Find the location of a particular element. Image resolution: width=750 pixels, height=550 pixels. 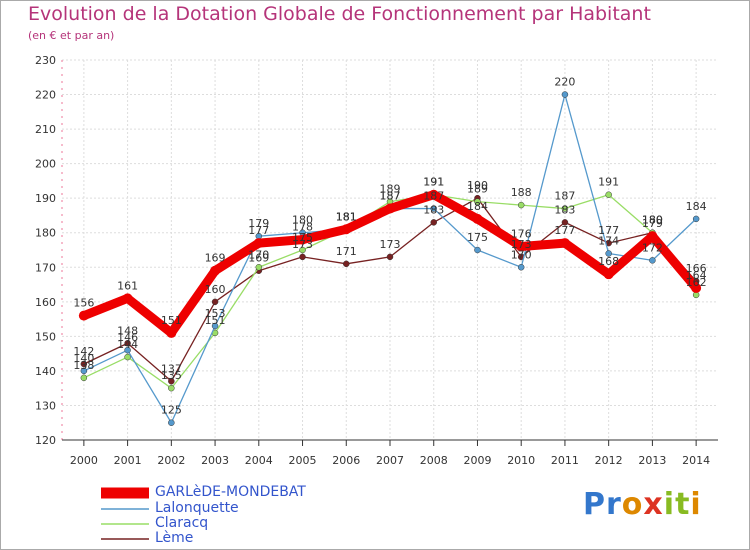

y-tick-label: 120 is located at coordinates (45, 440).